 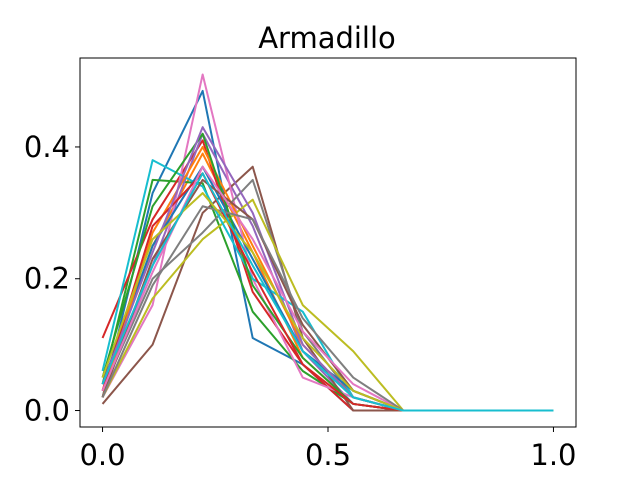 I want to click on x-axis: 0.0 0.5 1.0, so click(x=328, y=449).